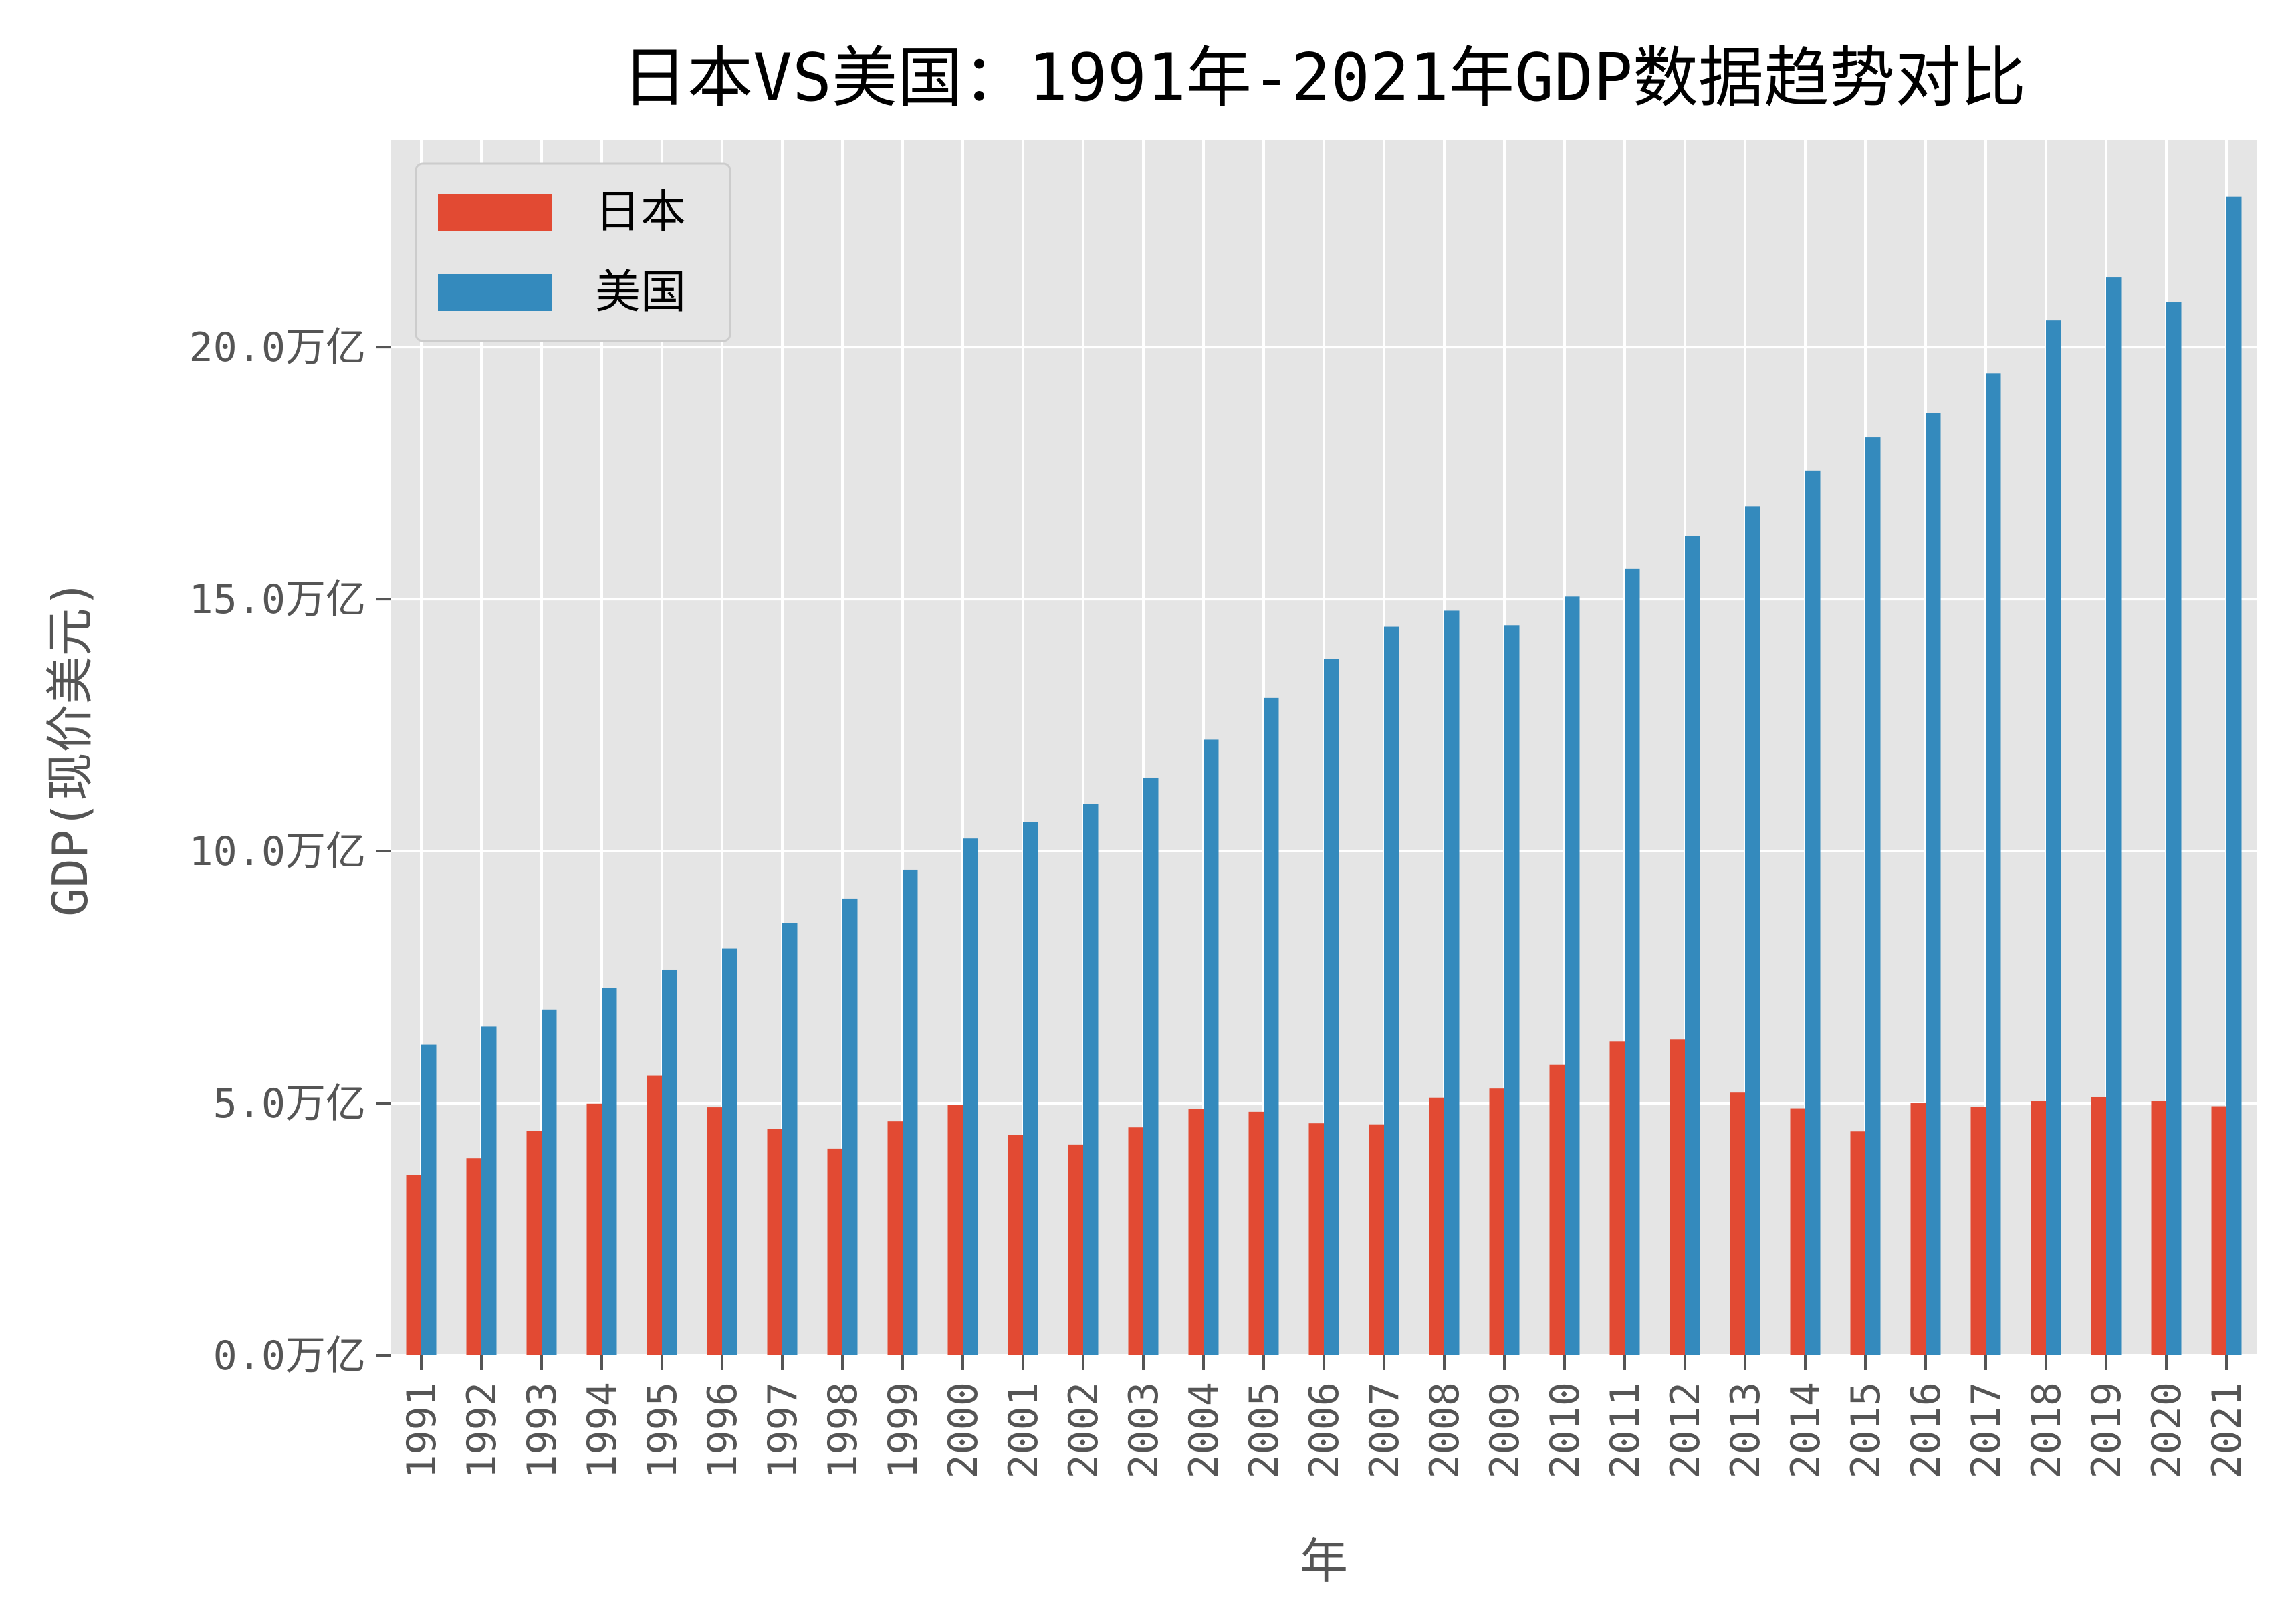 The image size is (2292, 1624). What do you see at coordinates (669, 1162) in the screenshot?
I see `bar-usa-1995` at bounding box center [669, 1162].